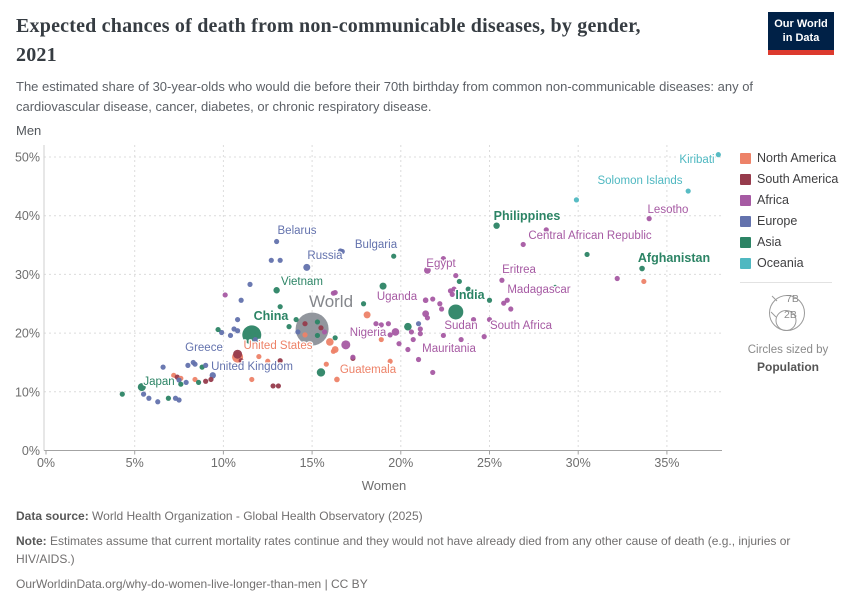 The width and height of the screenshot is (850, 600). I want to click on chart-point-guatemala, so click(337, 379).